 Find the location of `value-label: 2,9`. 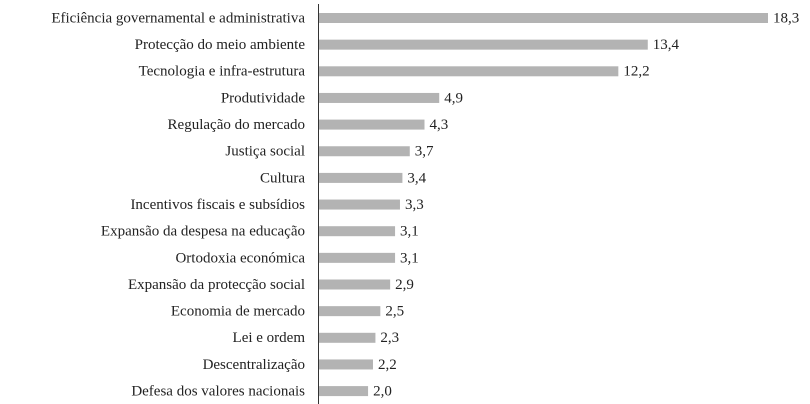

value-label: 2,9 is located at coordinates (404, 285).